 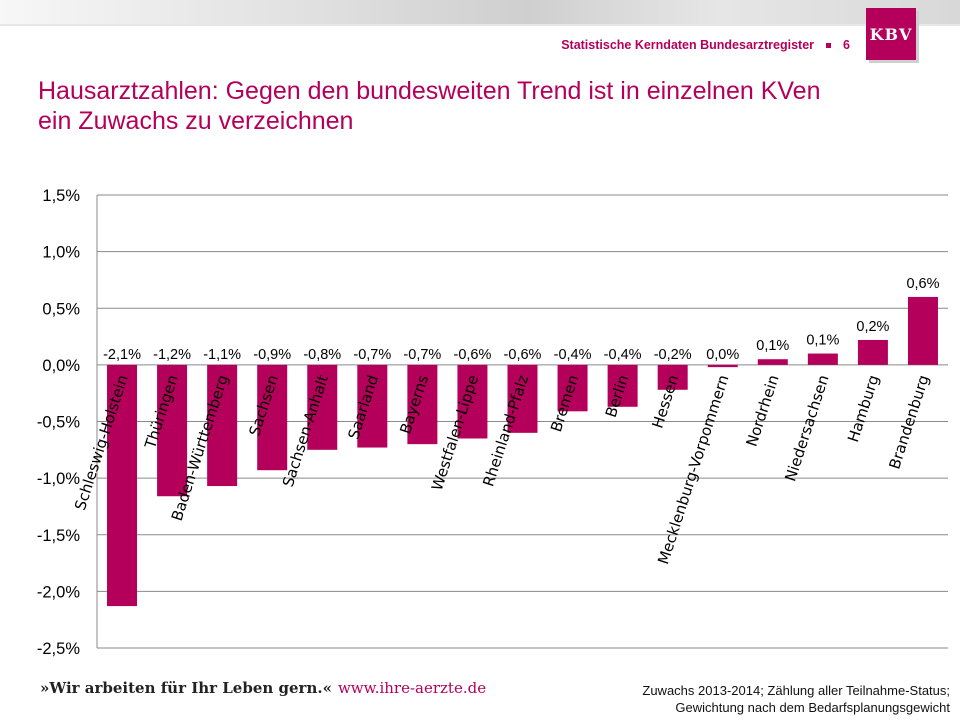 What do you see at coordinates (722, 355) in the screenshot?
I see `data-label: 0,0%` at bounding box center [722, 355].